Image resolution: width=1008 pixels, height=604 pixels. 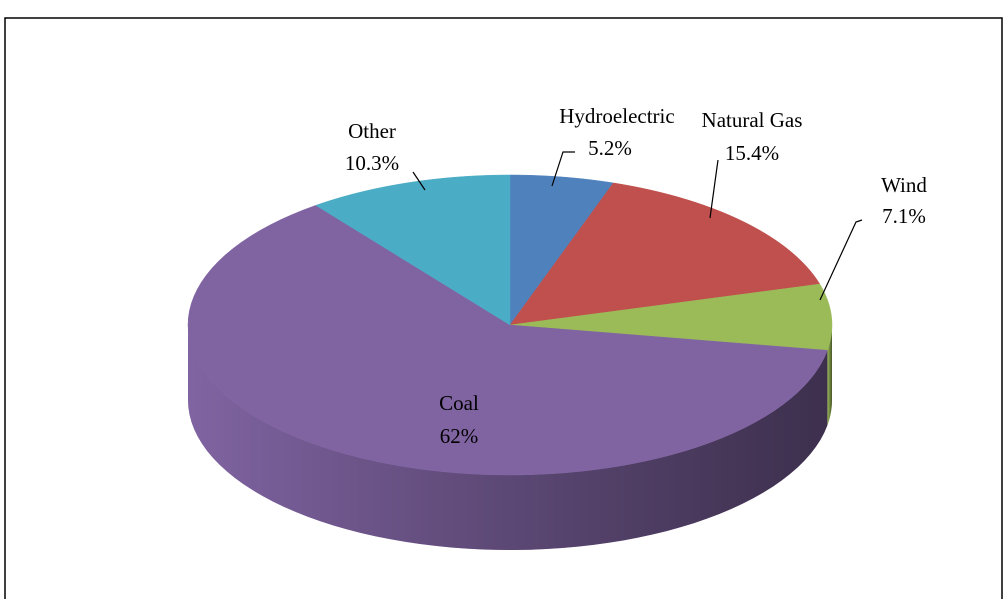 What do you see at coordinates (459, 436) in the screenshot?
I see `slice-value-label: 62%` at bounding box center [459, 436].